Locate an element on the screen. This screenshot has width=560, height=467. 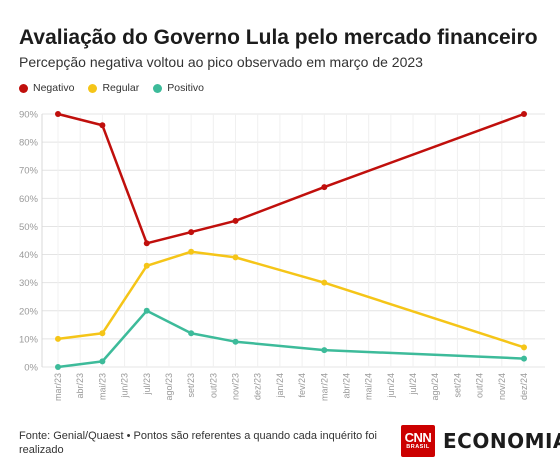
x-tick-label: mai/23 is located at coordinates (102, 386).